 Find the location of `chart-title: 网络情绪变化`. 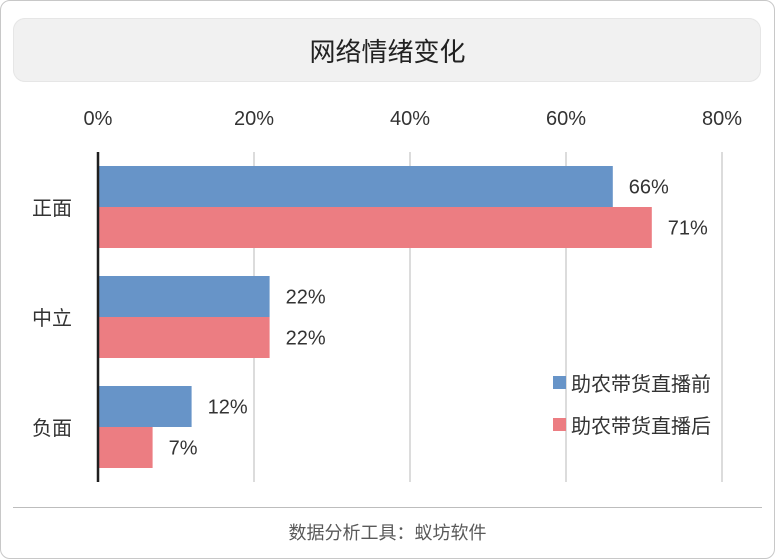

chart-title: 网络情绪变化 is located at coordinates (387, 53).